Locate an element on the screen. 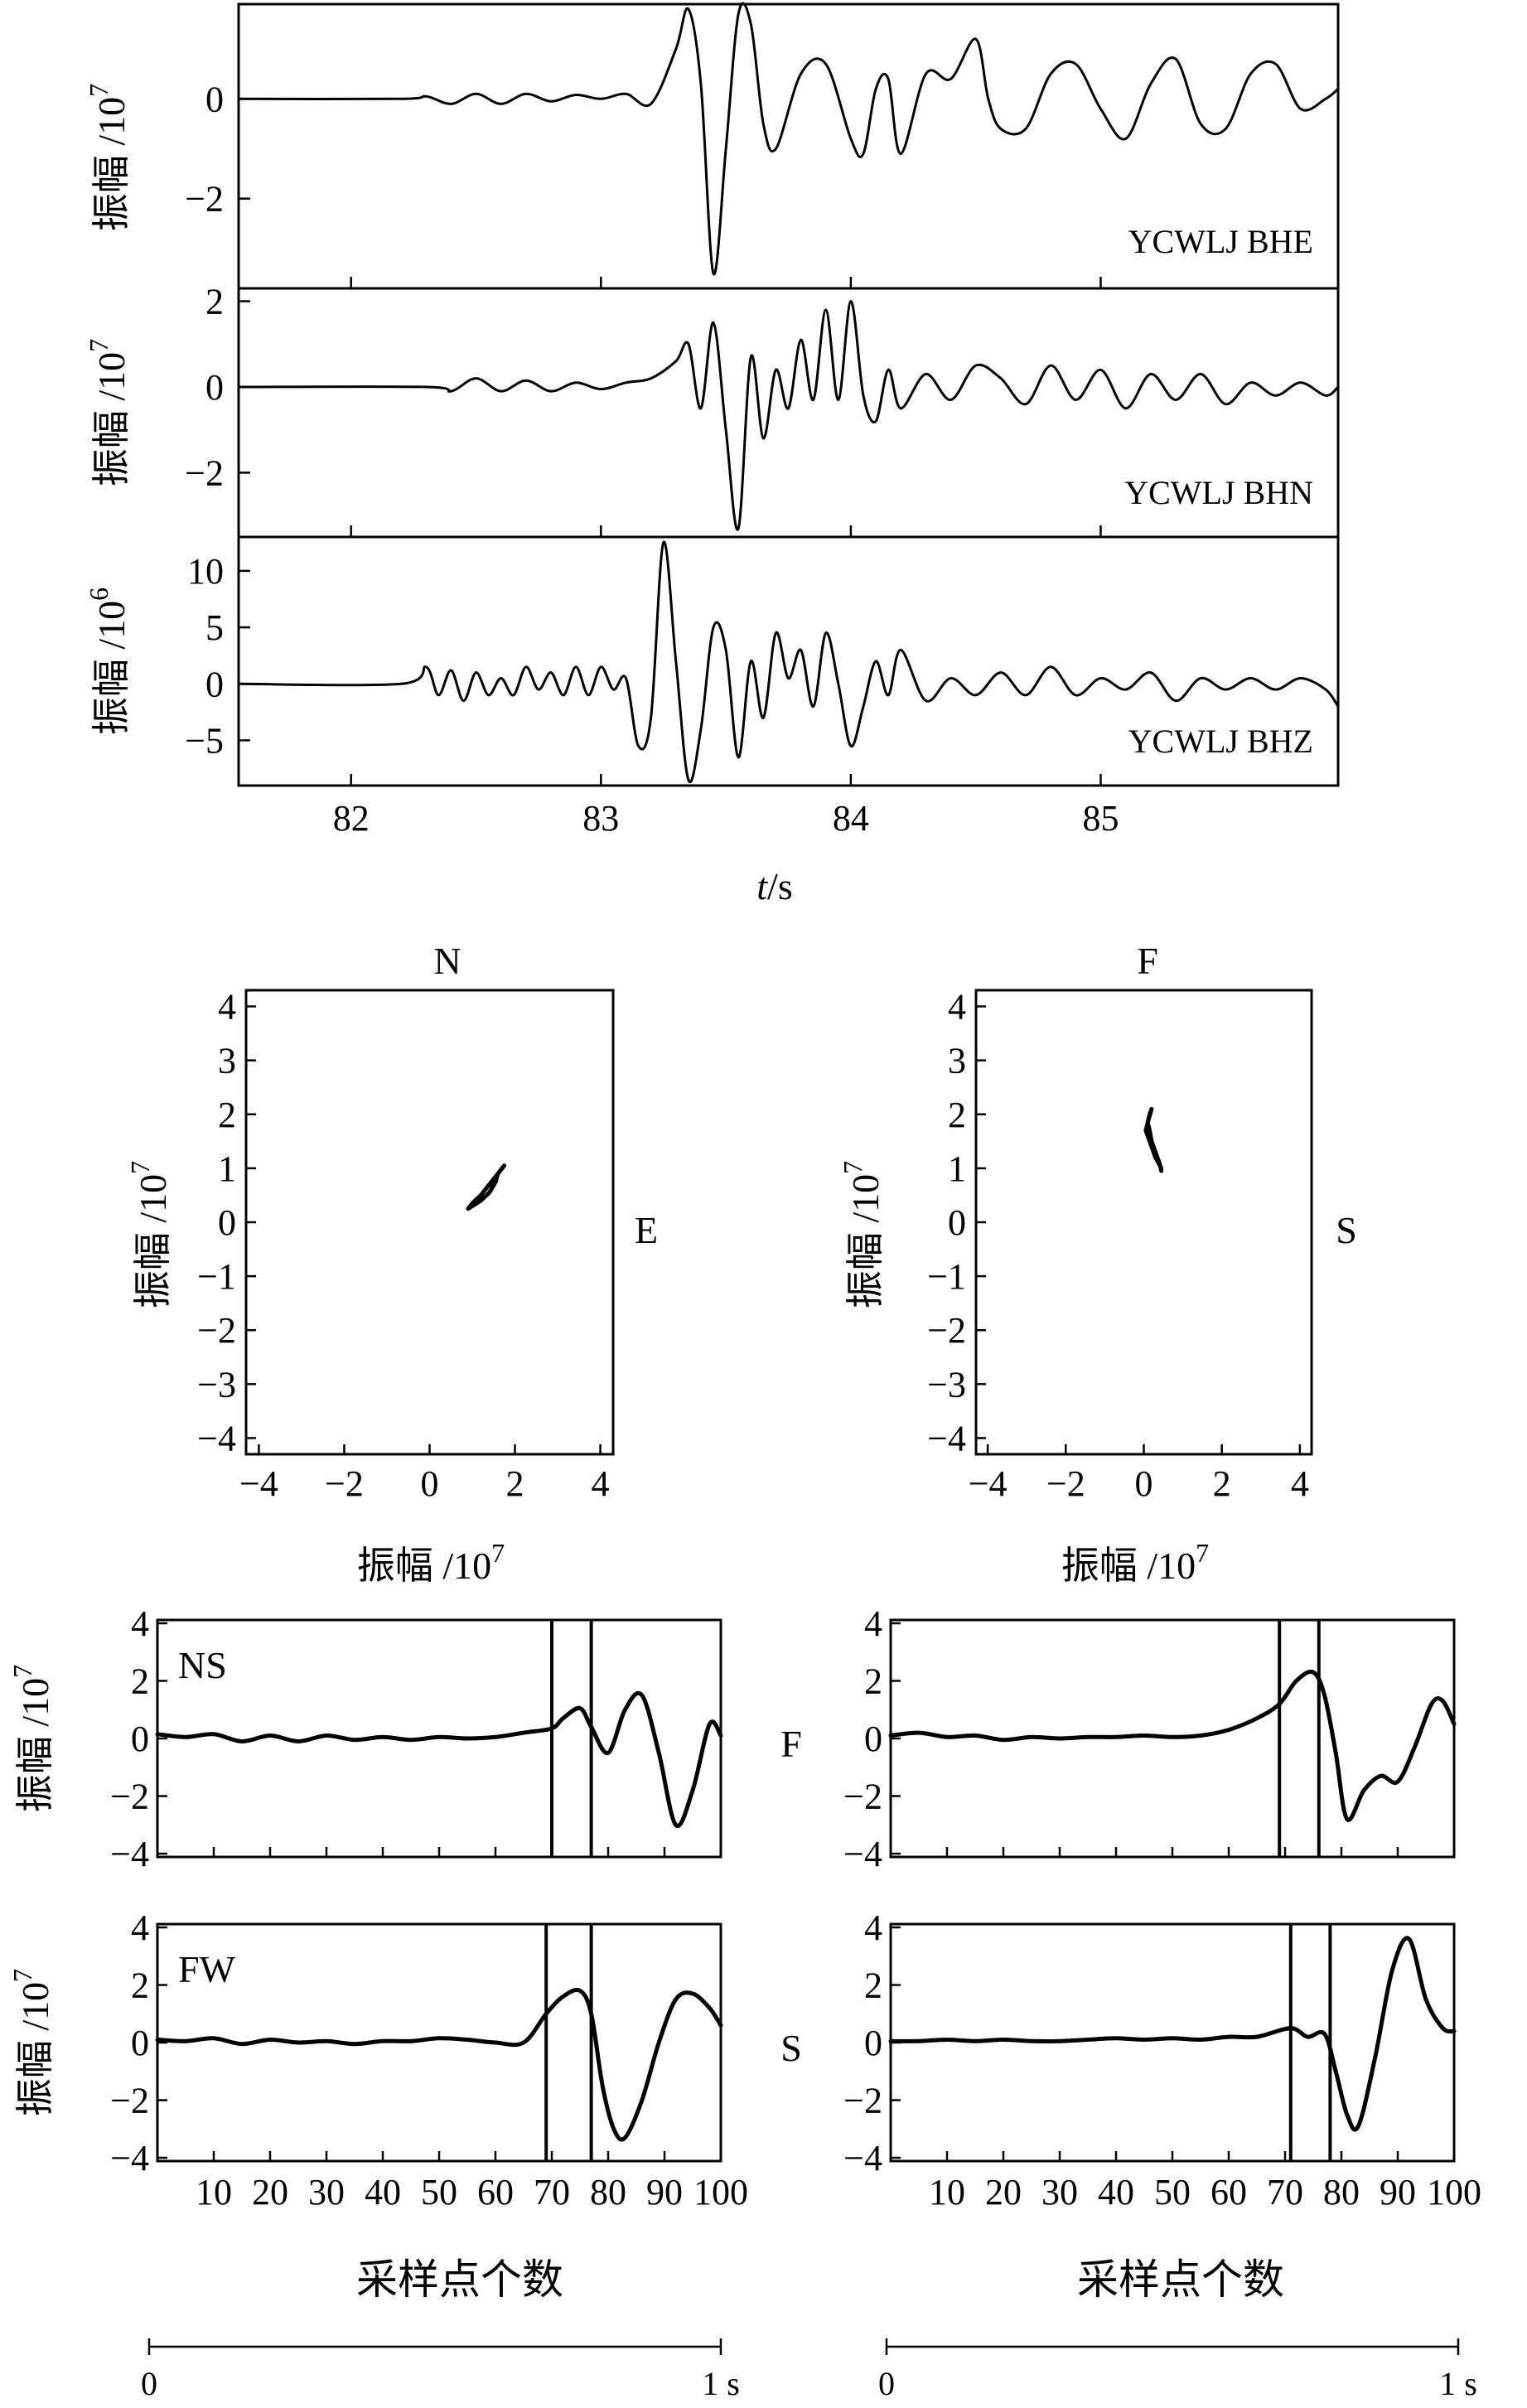 The width and height of the screenshot is (1527, 2408). x-tick-label: 84 is located at coordinates (851, 819).